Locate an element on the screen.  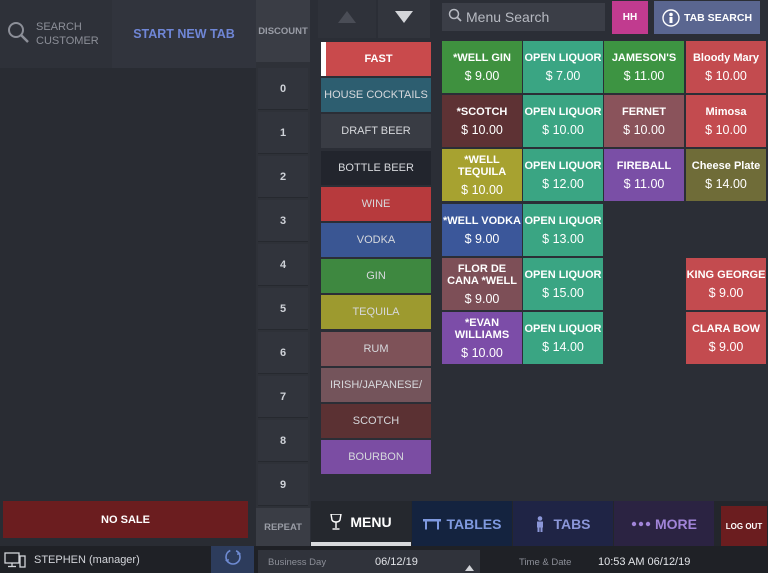
category-button: TEQUILA is located at coordinates (376, 312).